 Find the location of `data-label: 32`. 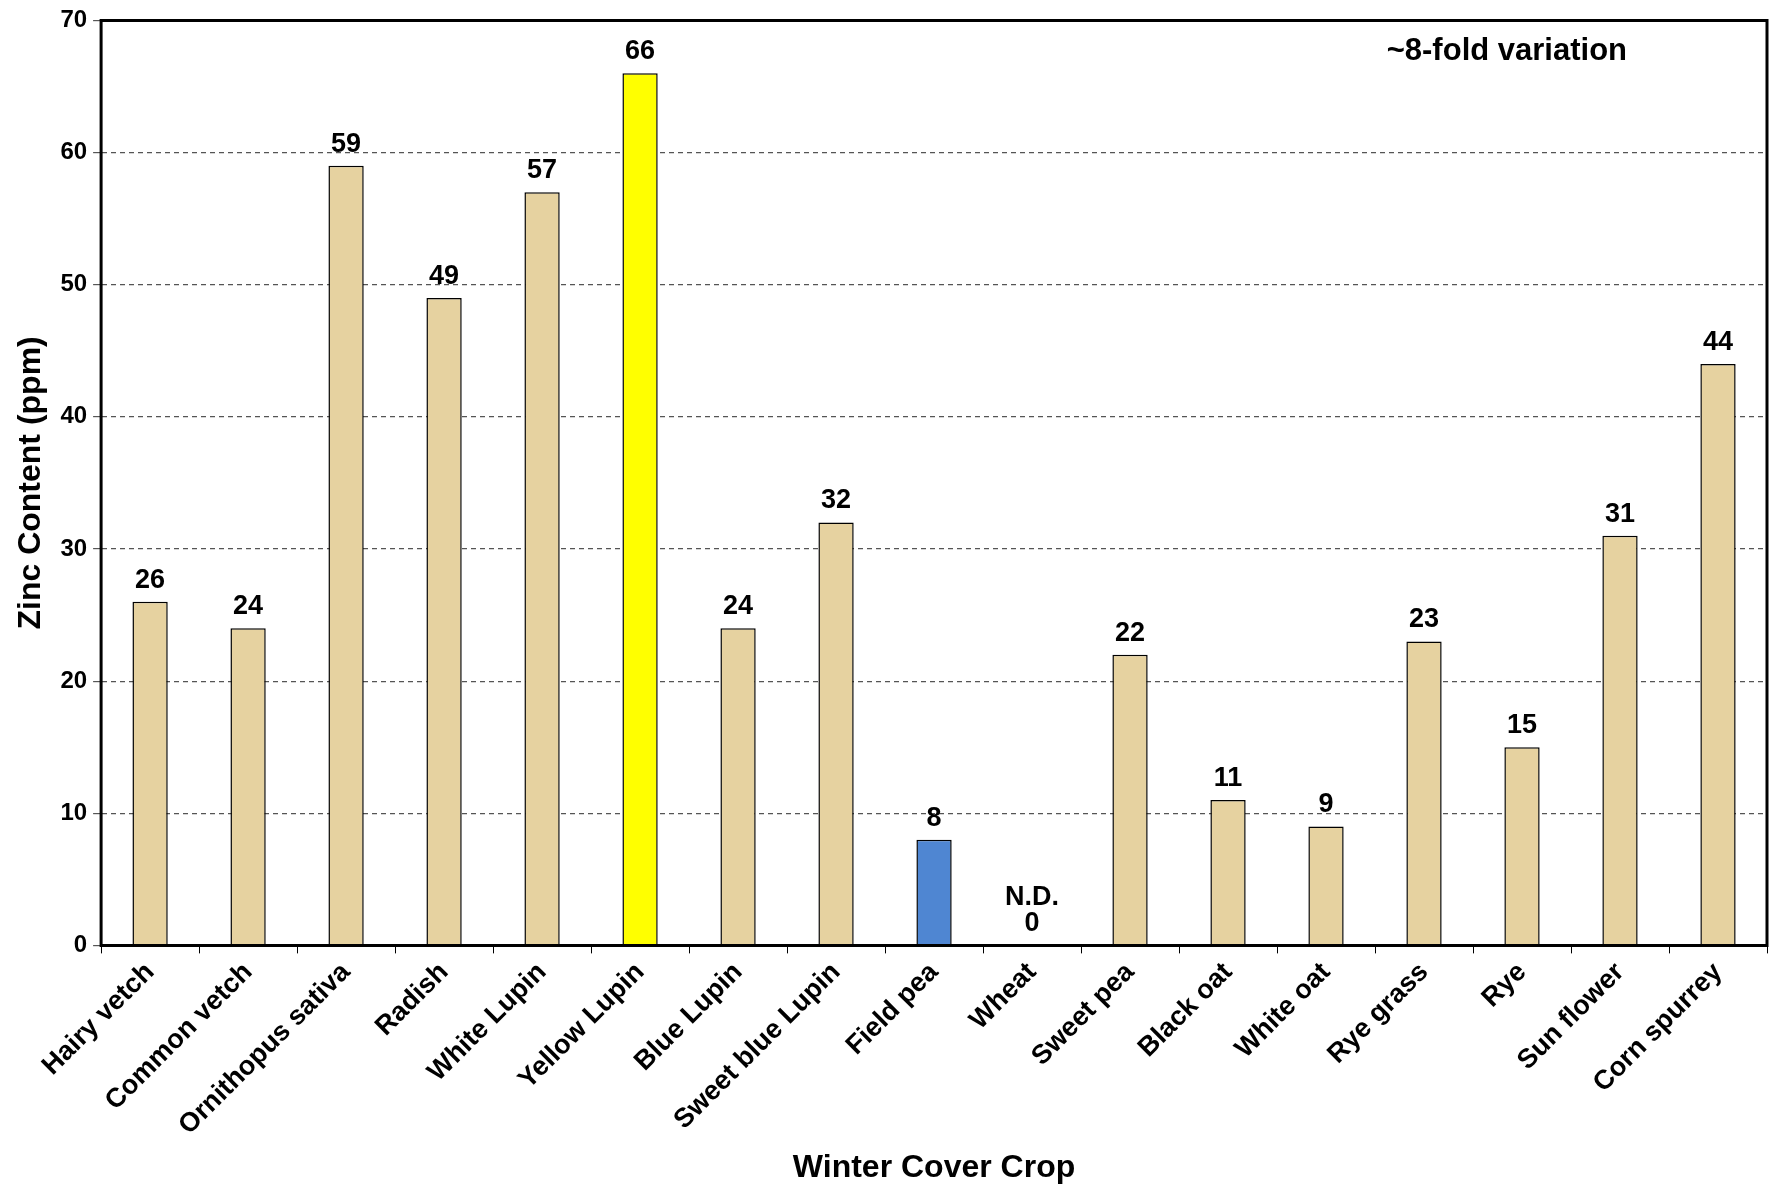

data-label: 32 is located at coordinates (836, 499).